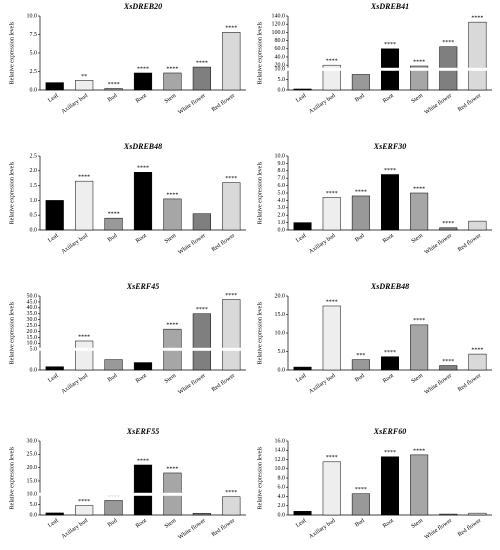 The width and height of the screenshot is (500, 550). Describe the element at coordinates (279, 25) in the screenshot. I see `y-tick-label: 120.0` at that location.